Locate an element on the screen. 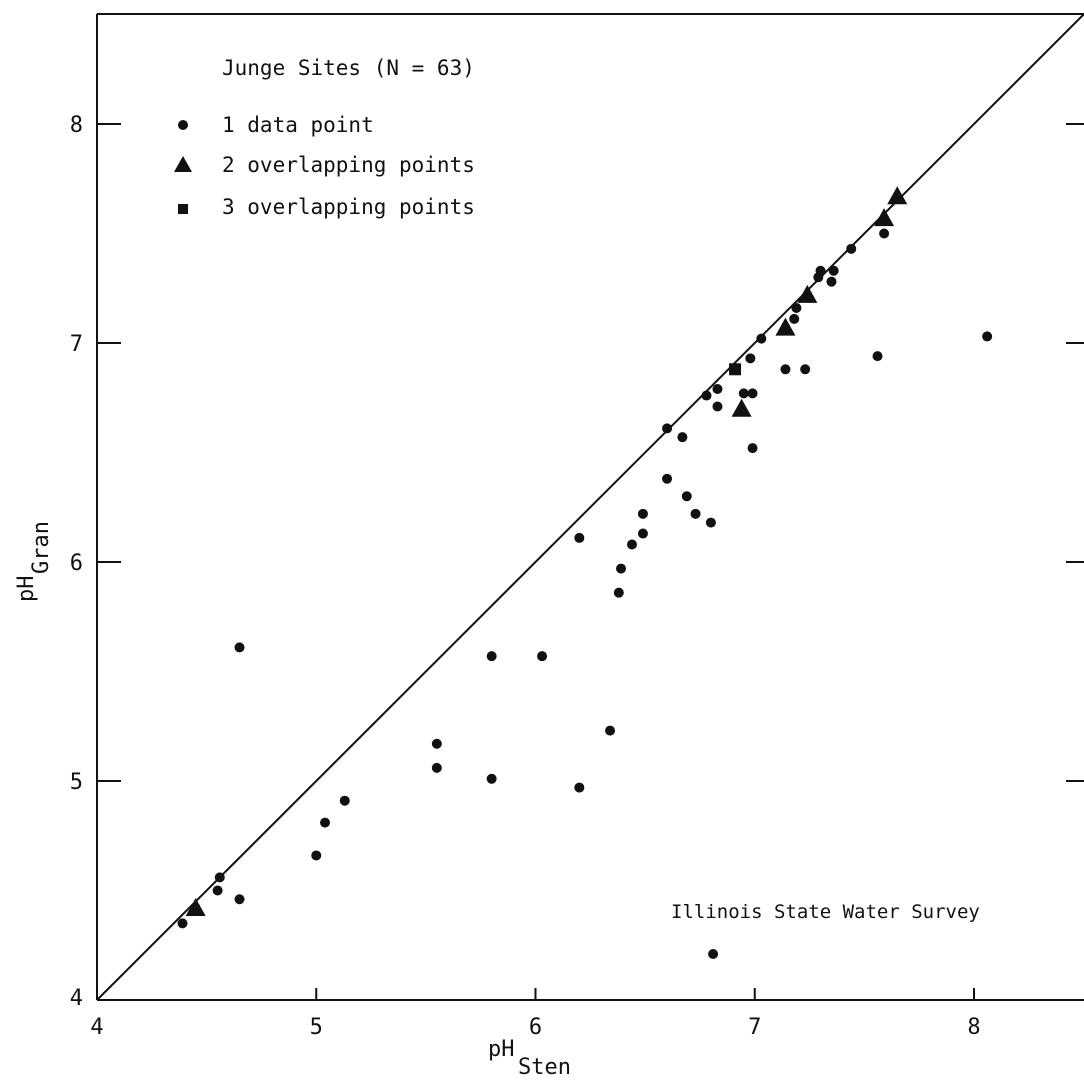  y-tick-label-8: 8 is located at coordinates (76, 125).